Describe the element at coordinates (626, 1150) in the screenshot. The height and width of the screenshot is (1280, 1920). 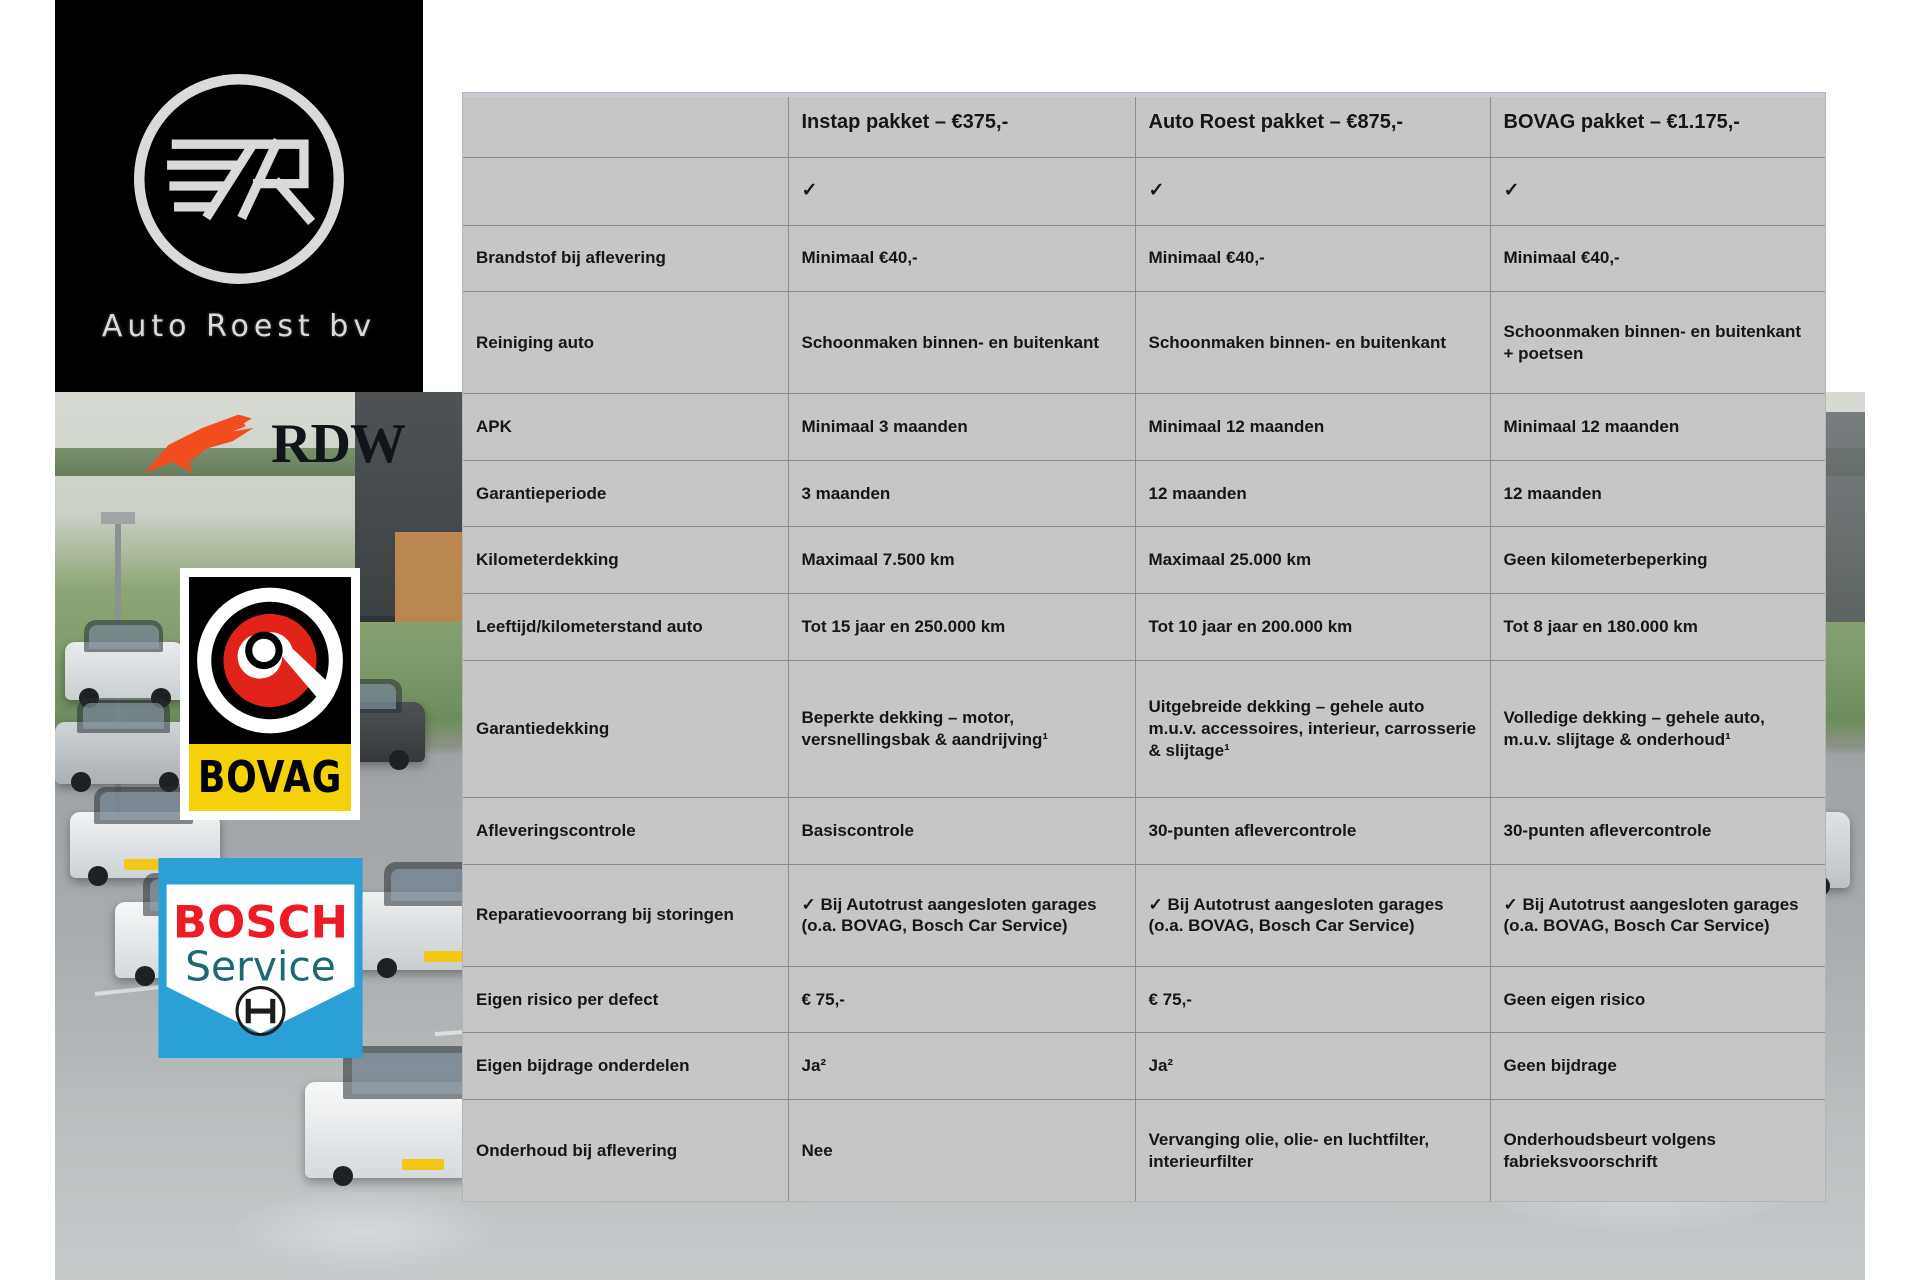
I see `row-label: Onderhoud bij aflevering` at that location.